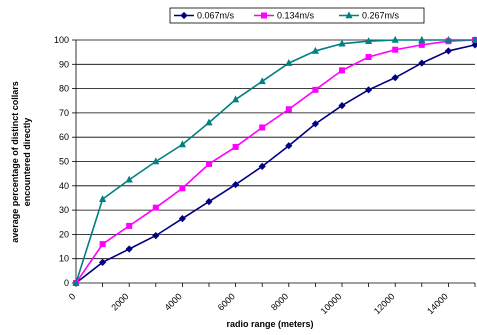 The height and width of the screenshot is (335, 477). What do you see at coordinates (216, 16) in the screenshot?
I see `legend-label-1: 0.067m/s` at bounding box center [216, 16].